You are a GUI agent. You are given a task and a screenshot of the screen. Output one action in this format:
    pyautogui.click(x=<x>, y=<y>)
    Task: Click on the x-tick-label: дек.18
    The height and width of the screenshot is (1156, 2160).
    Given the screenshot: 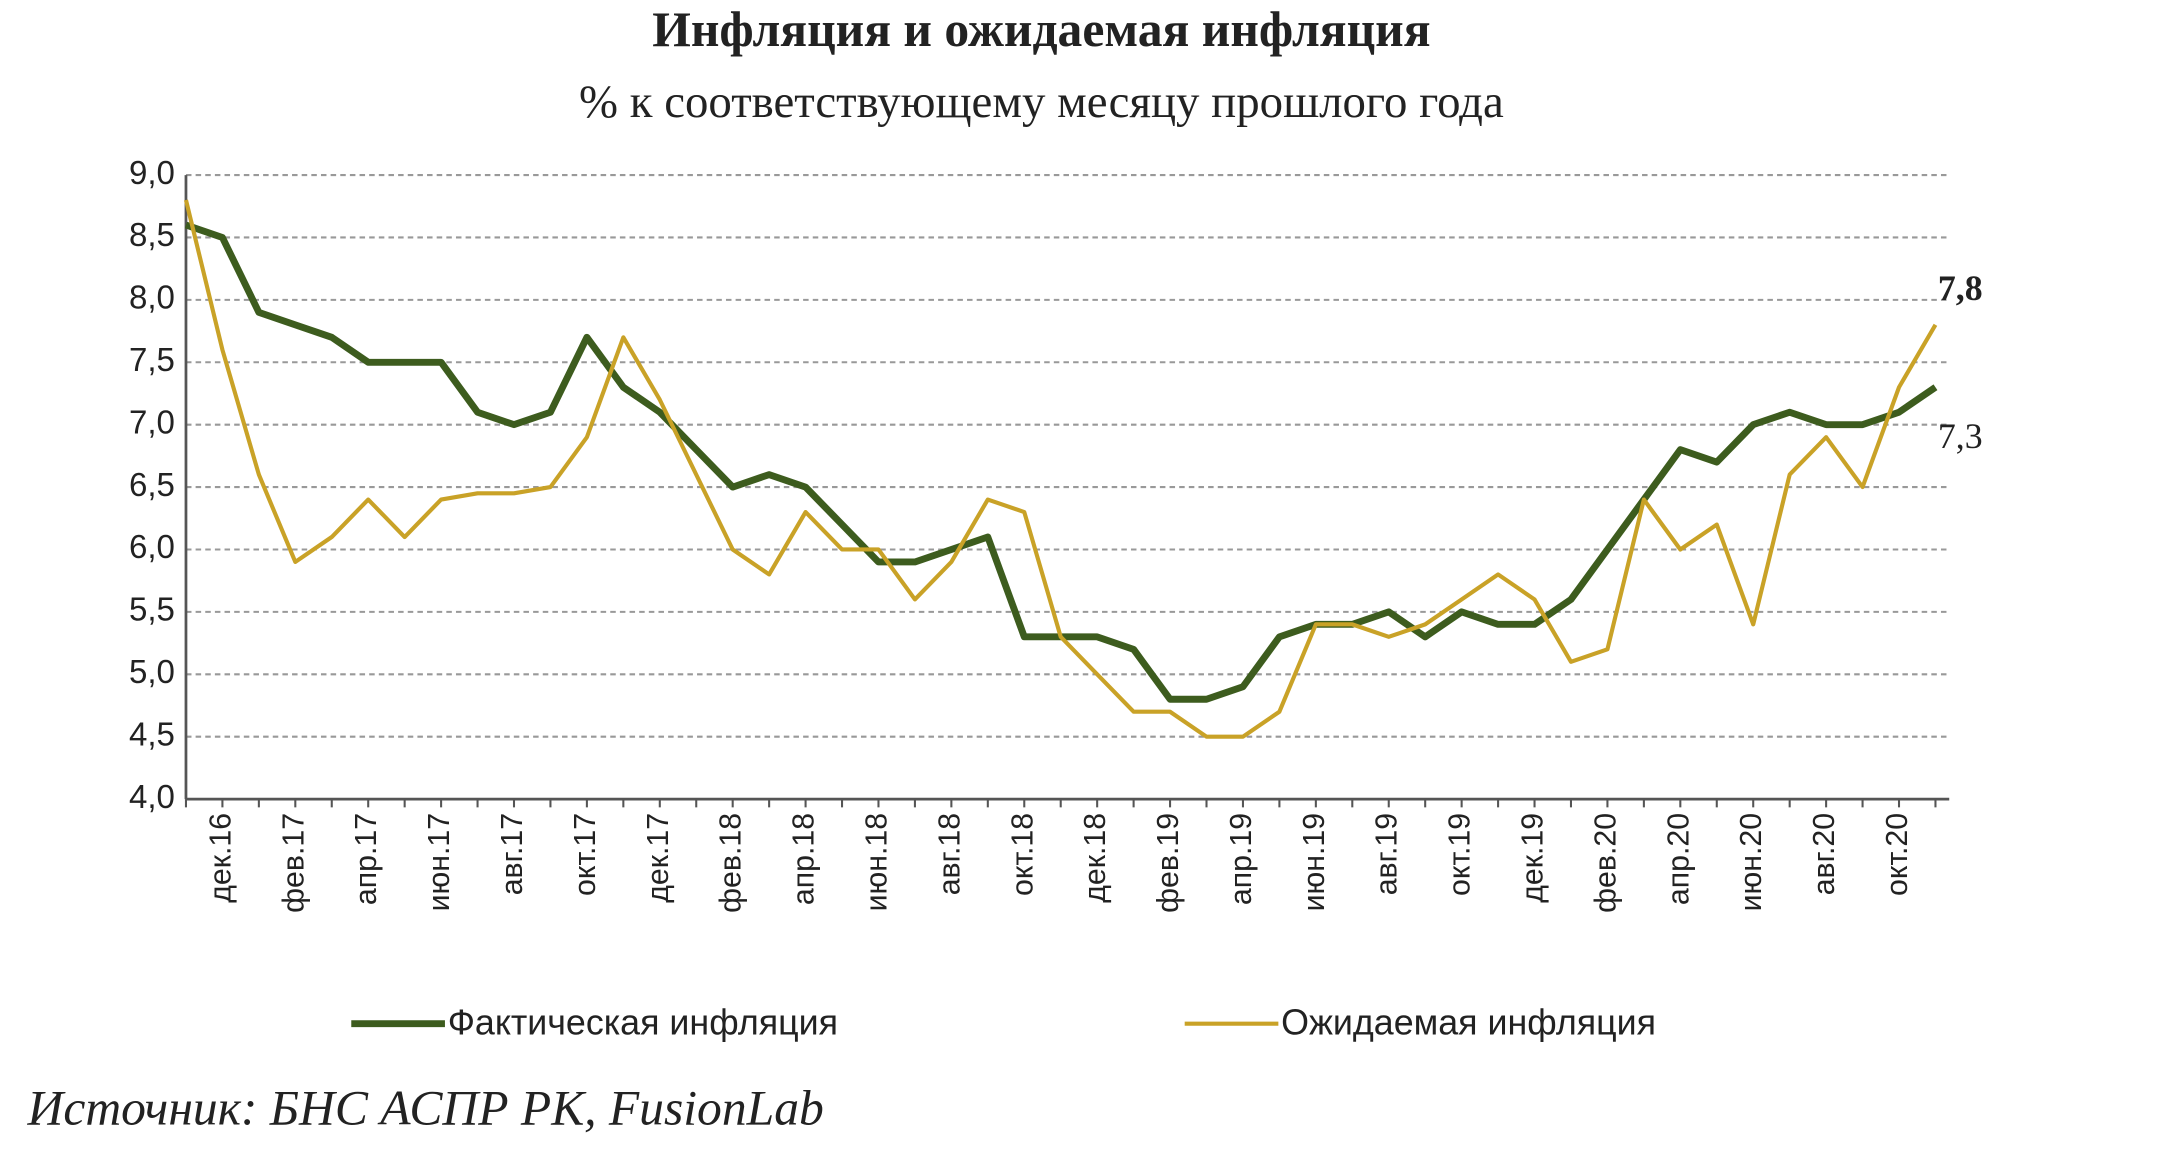 What is the action you would take?
    pyautogui.click(x=1095, y=858)
    